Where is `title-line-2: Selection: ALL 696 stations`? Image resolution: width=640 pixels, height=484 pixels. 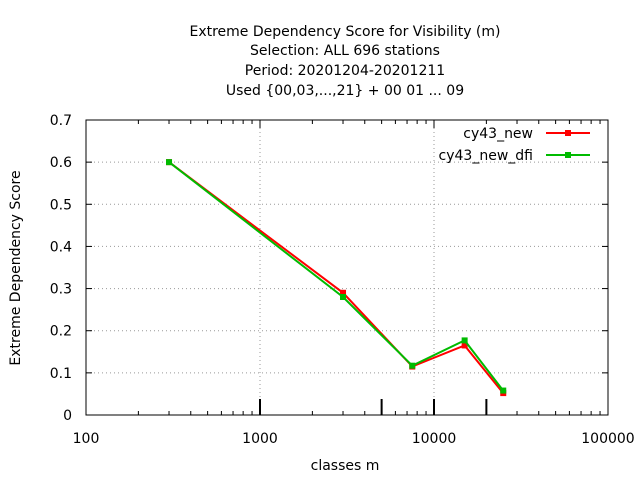
title-line-2: Selection: ALL 696 stations is located at coordinates (345, 51).